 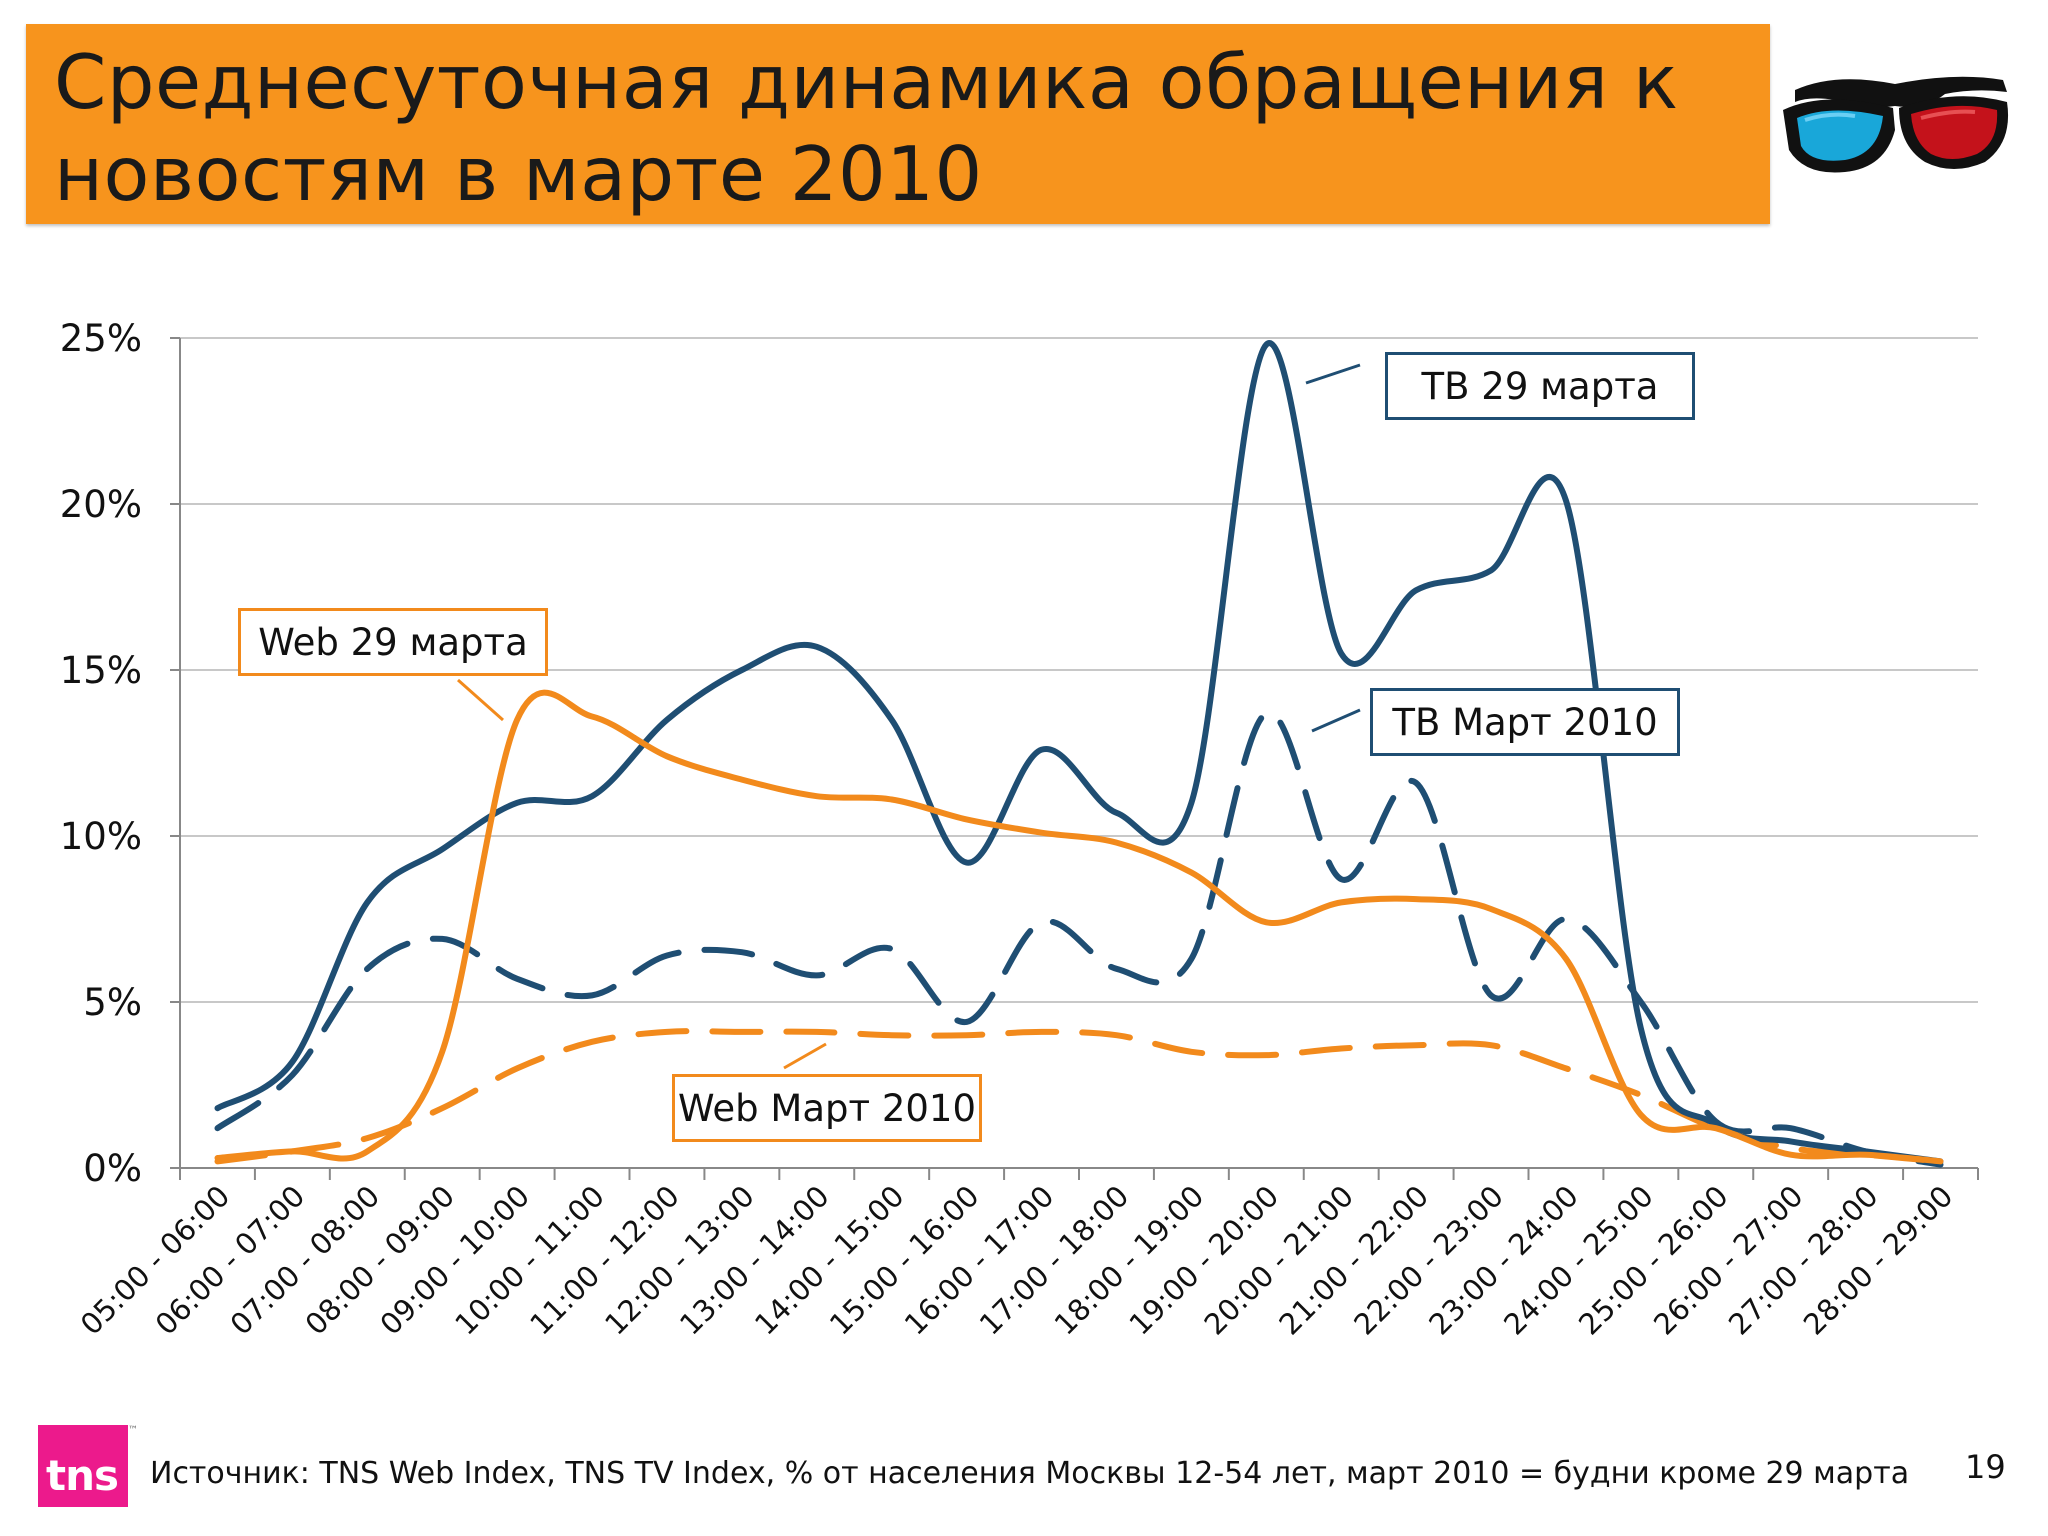 I want to click on y-tick-label: 10%, so click(x=101, y=836).